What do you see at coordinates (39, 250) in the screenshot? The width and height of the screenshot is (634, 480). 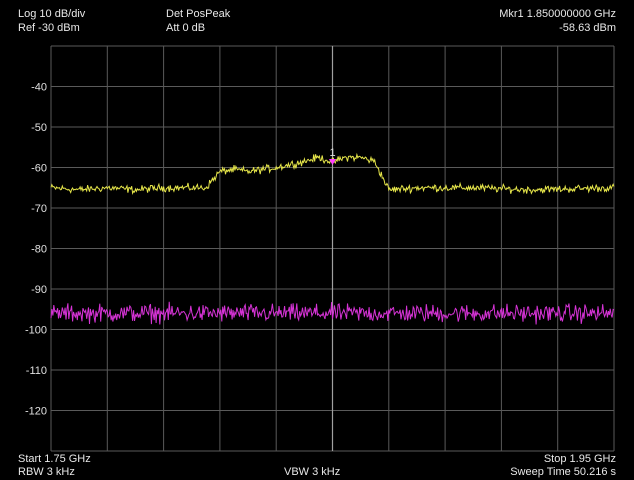 I see `y-tick-label: -80` at bounding box center [39, 250].